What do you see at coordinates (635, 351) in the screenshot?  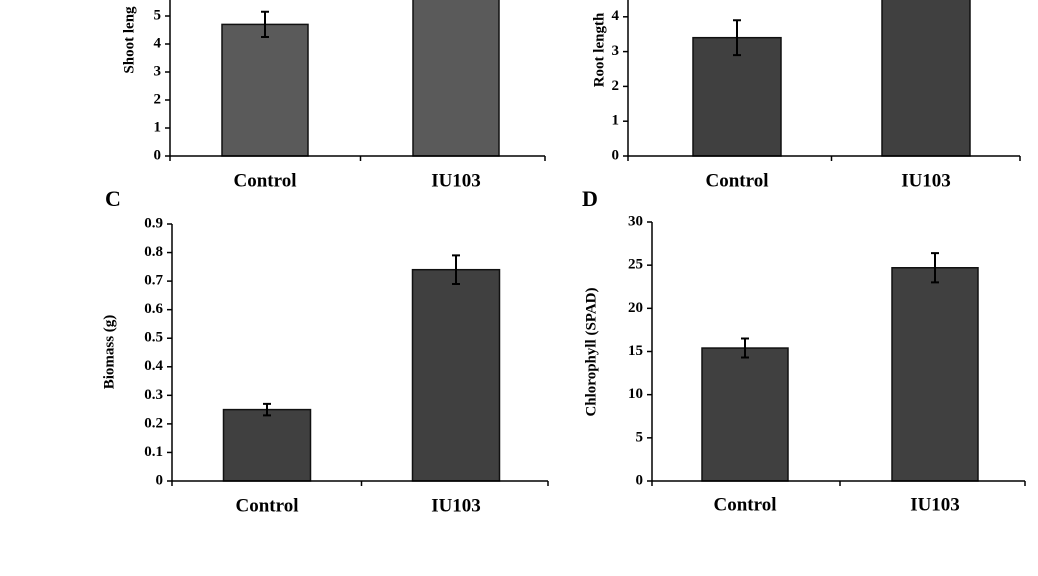 I see `y-tick-label: 15` at bounding box center [635, 351].